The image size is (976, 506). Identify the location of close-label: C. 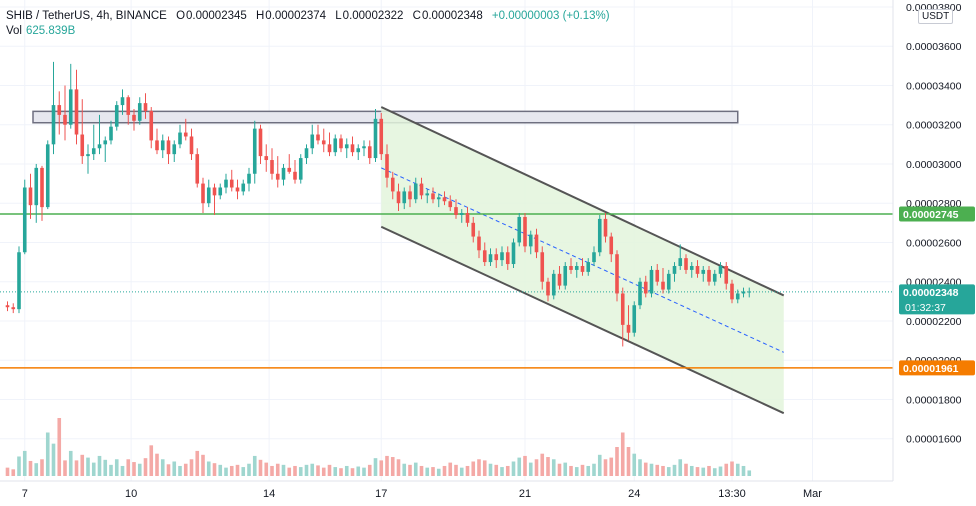
(416, 16).